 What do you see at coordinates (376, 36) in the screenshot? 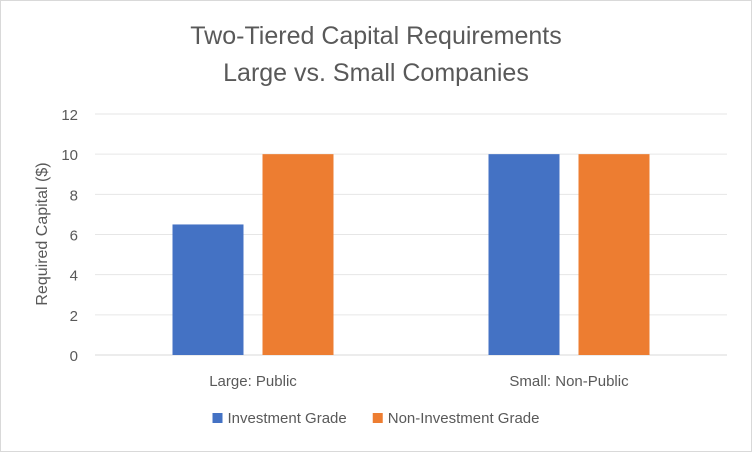
I see `chart-title-line-1: Two-Tiered Capital Requirements` at bounding box center [376, 36].